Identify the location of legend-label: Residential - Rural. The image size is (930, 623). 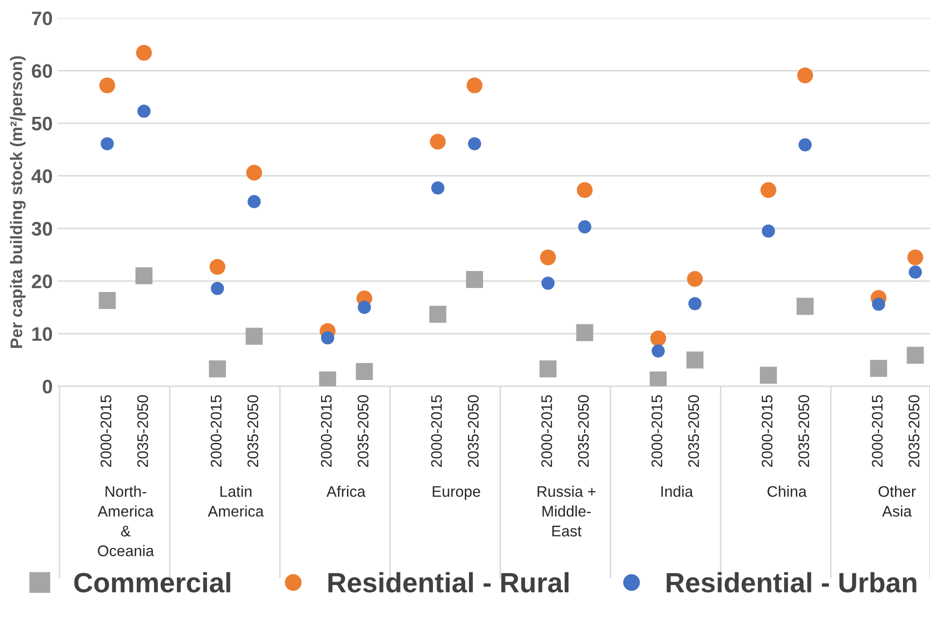
(448, 582).